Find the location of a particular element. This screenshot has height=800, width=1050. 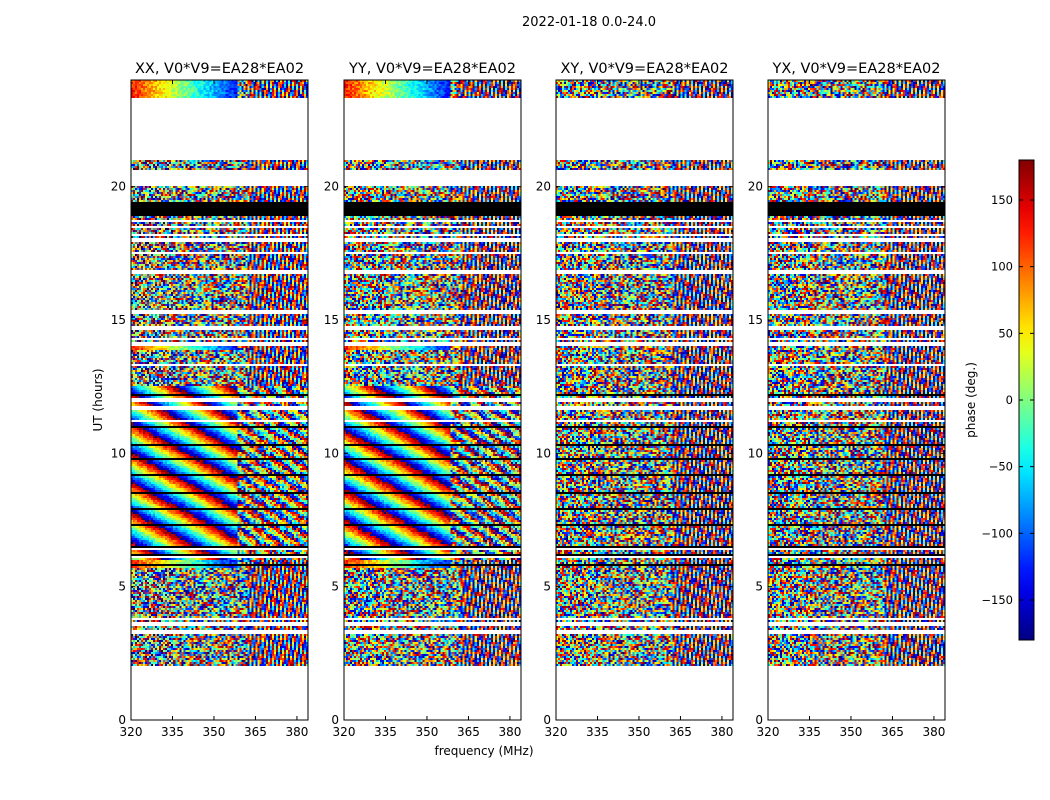

colorbar-tick-label: −50 is located at coordinates (1001, 467).